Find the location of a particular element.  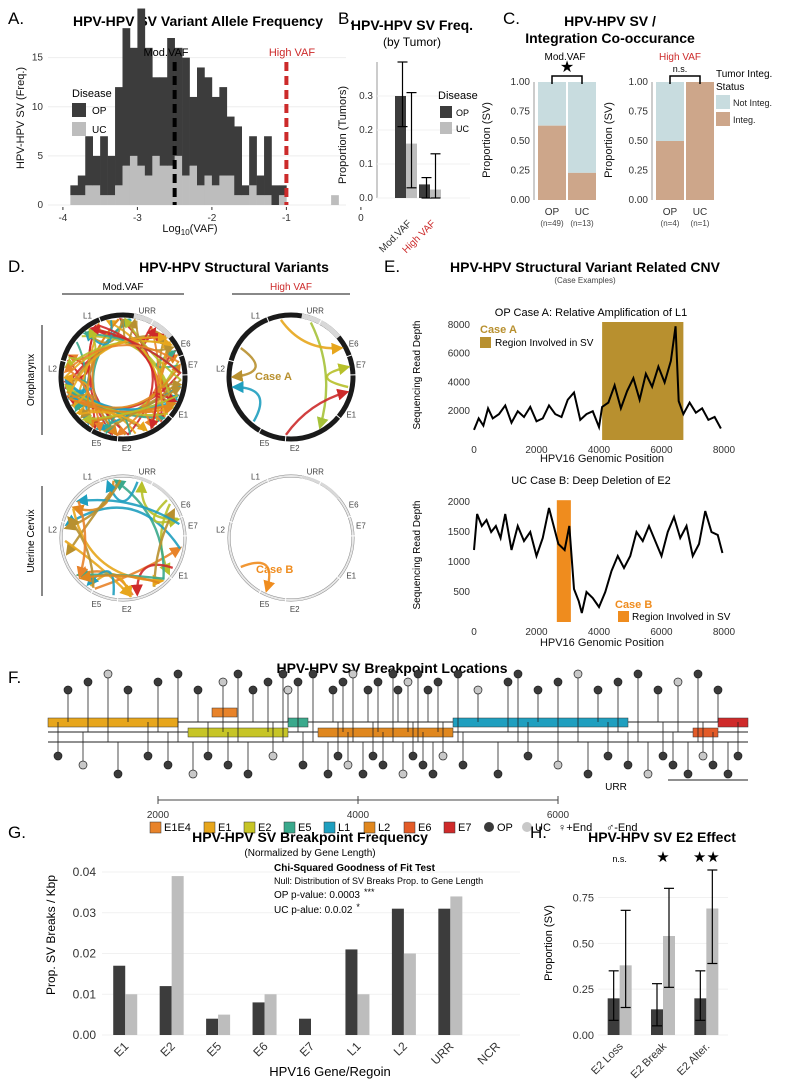

panel-g-letter: G. is located at coordinates (17, 832).